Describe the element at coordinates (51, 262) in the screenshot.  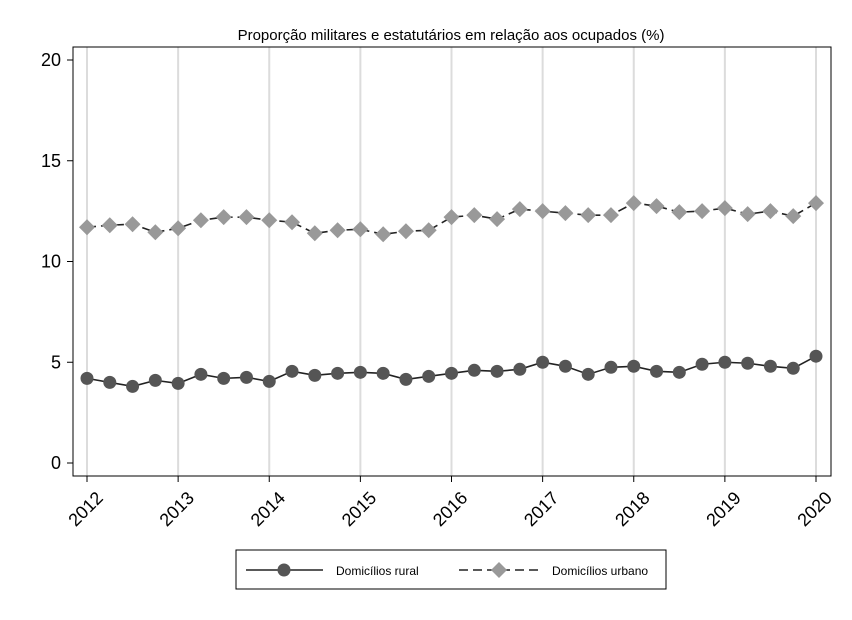
I see `y-tick-label: 10` at that location.